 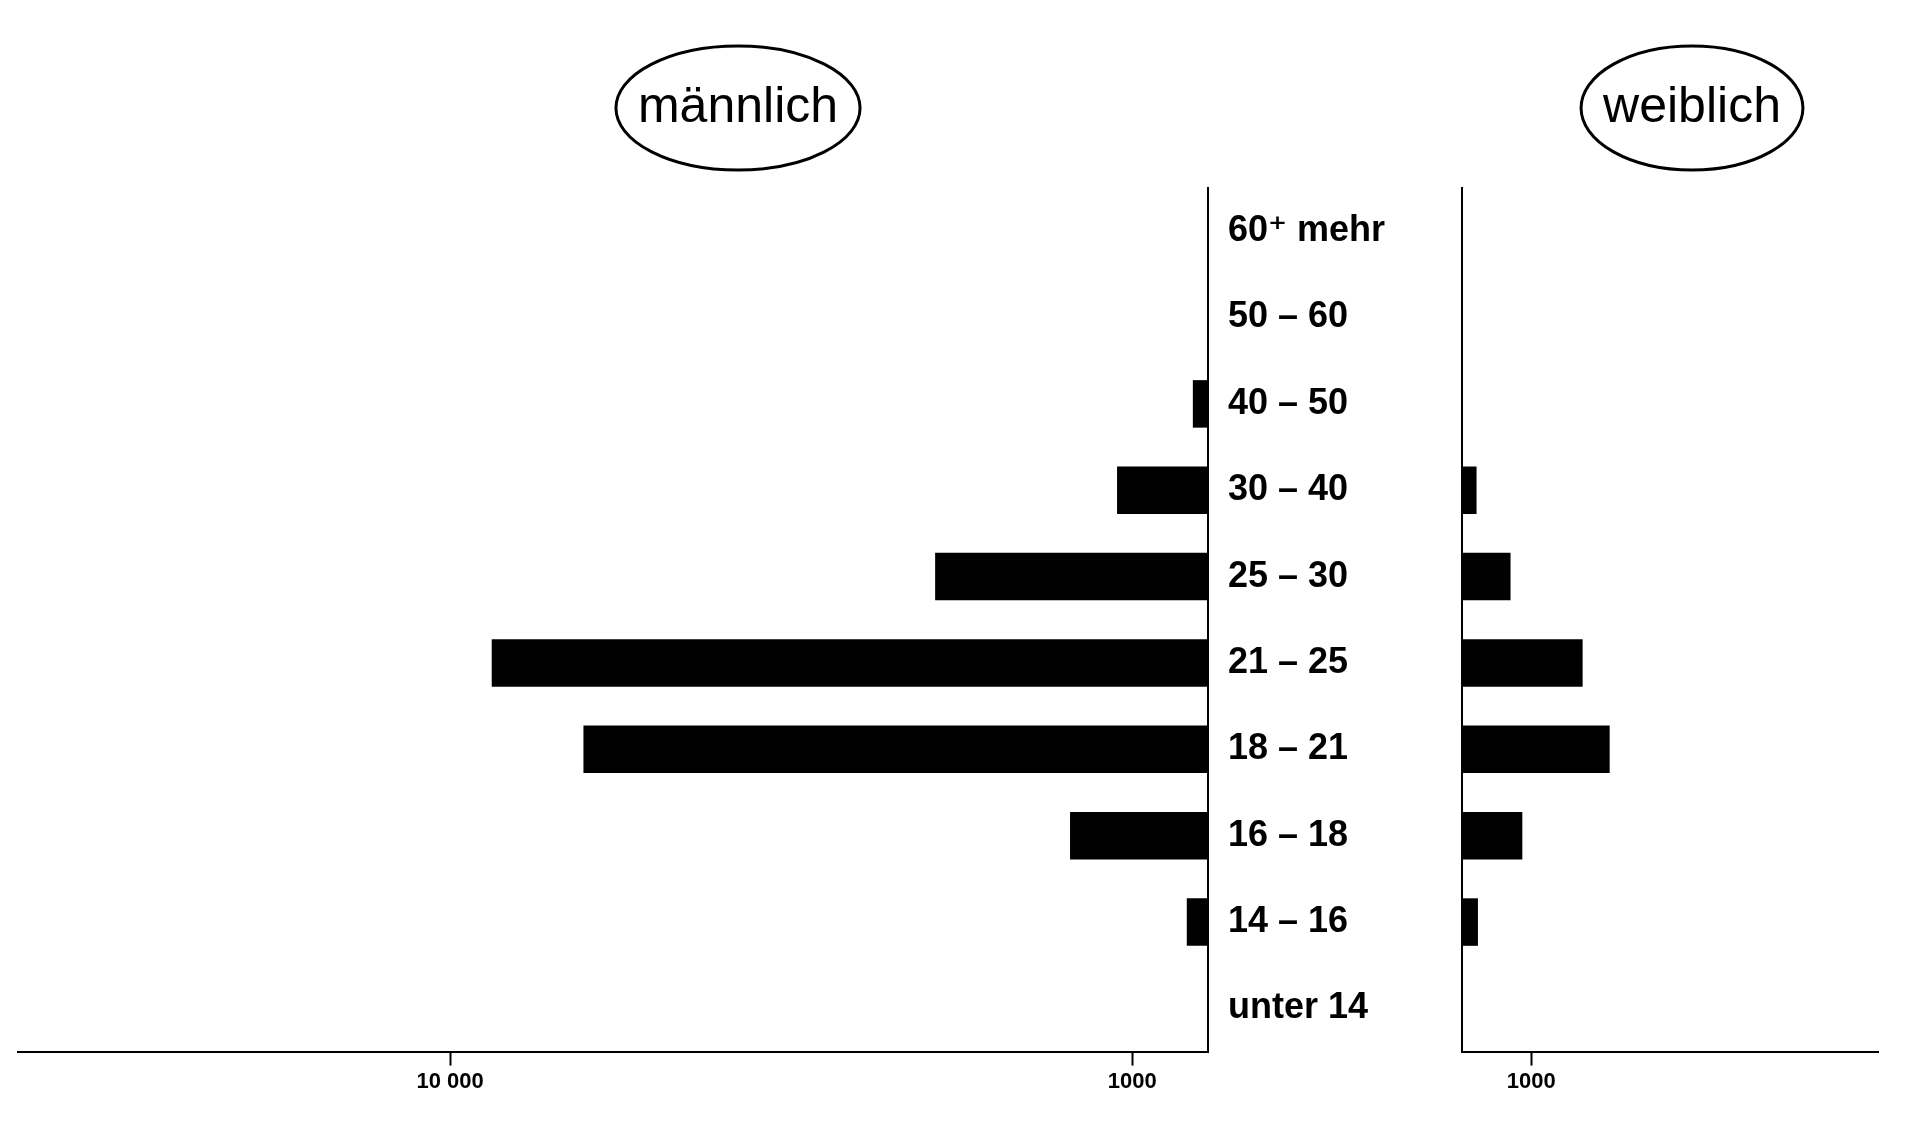 I want to click on y-tick-label: 60⁺ mehr, so click(x=1307, y=229).